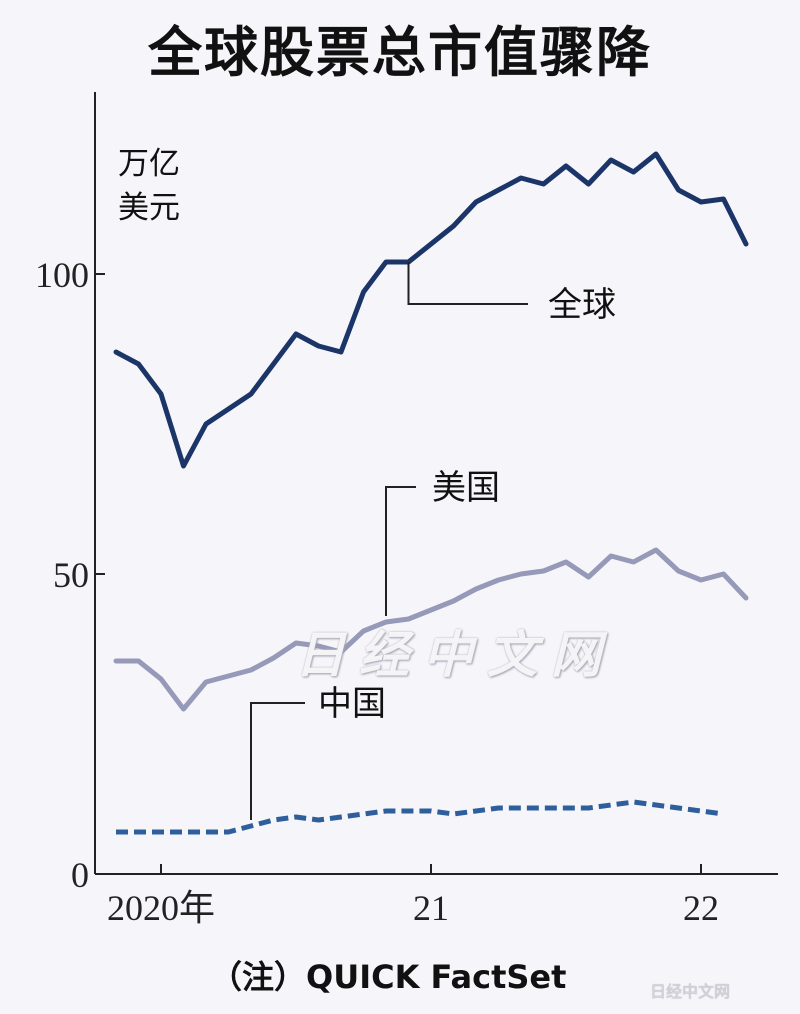 This screenshot has width=800, height=1014. Describe the element at coordinates (431, 908) in the screenshot. I see `x-tick-label: 21` at that location.